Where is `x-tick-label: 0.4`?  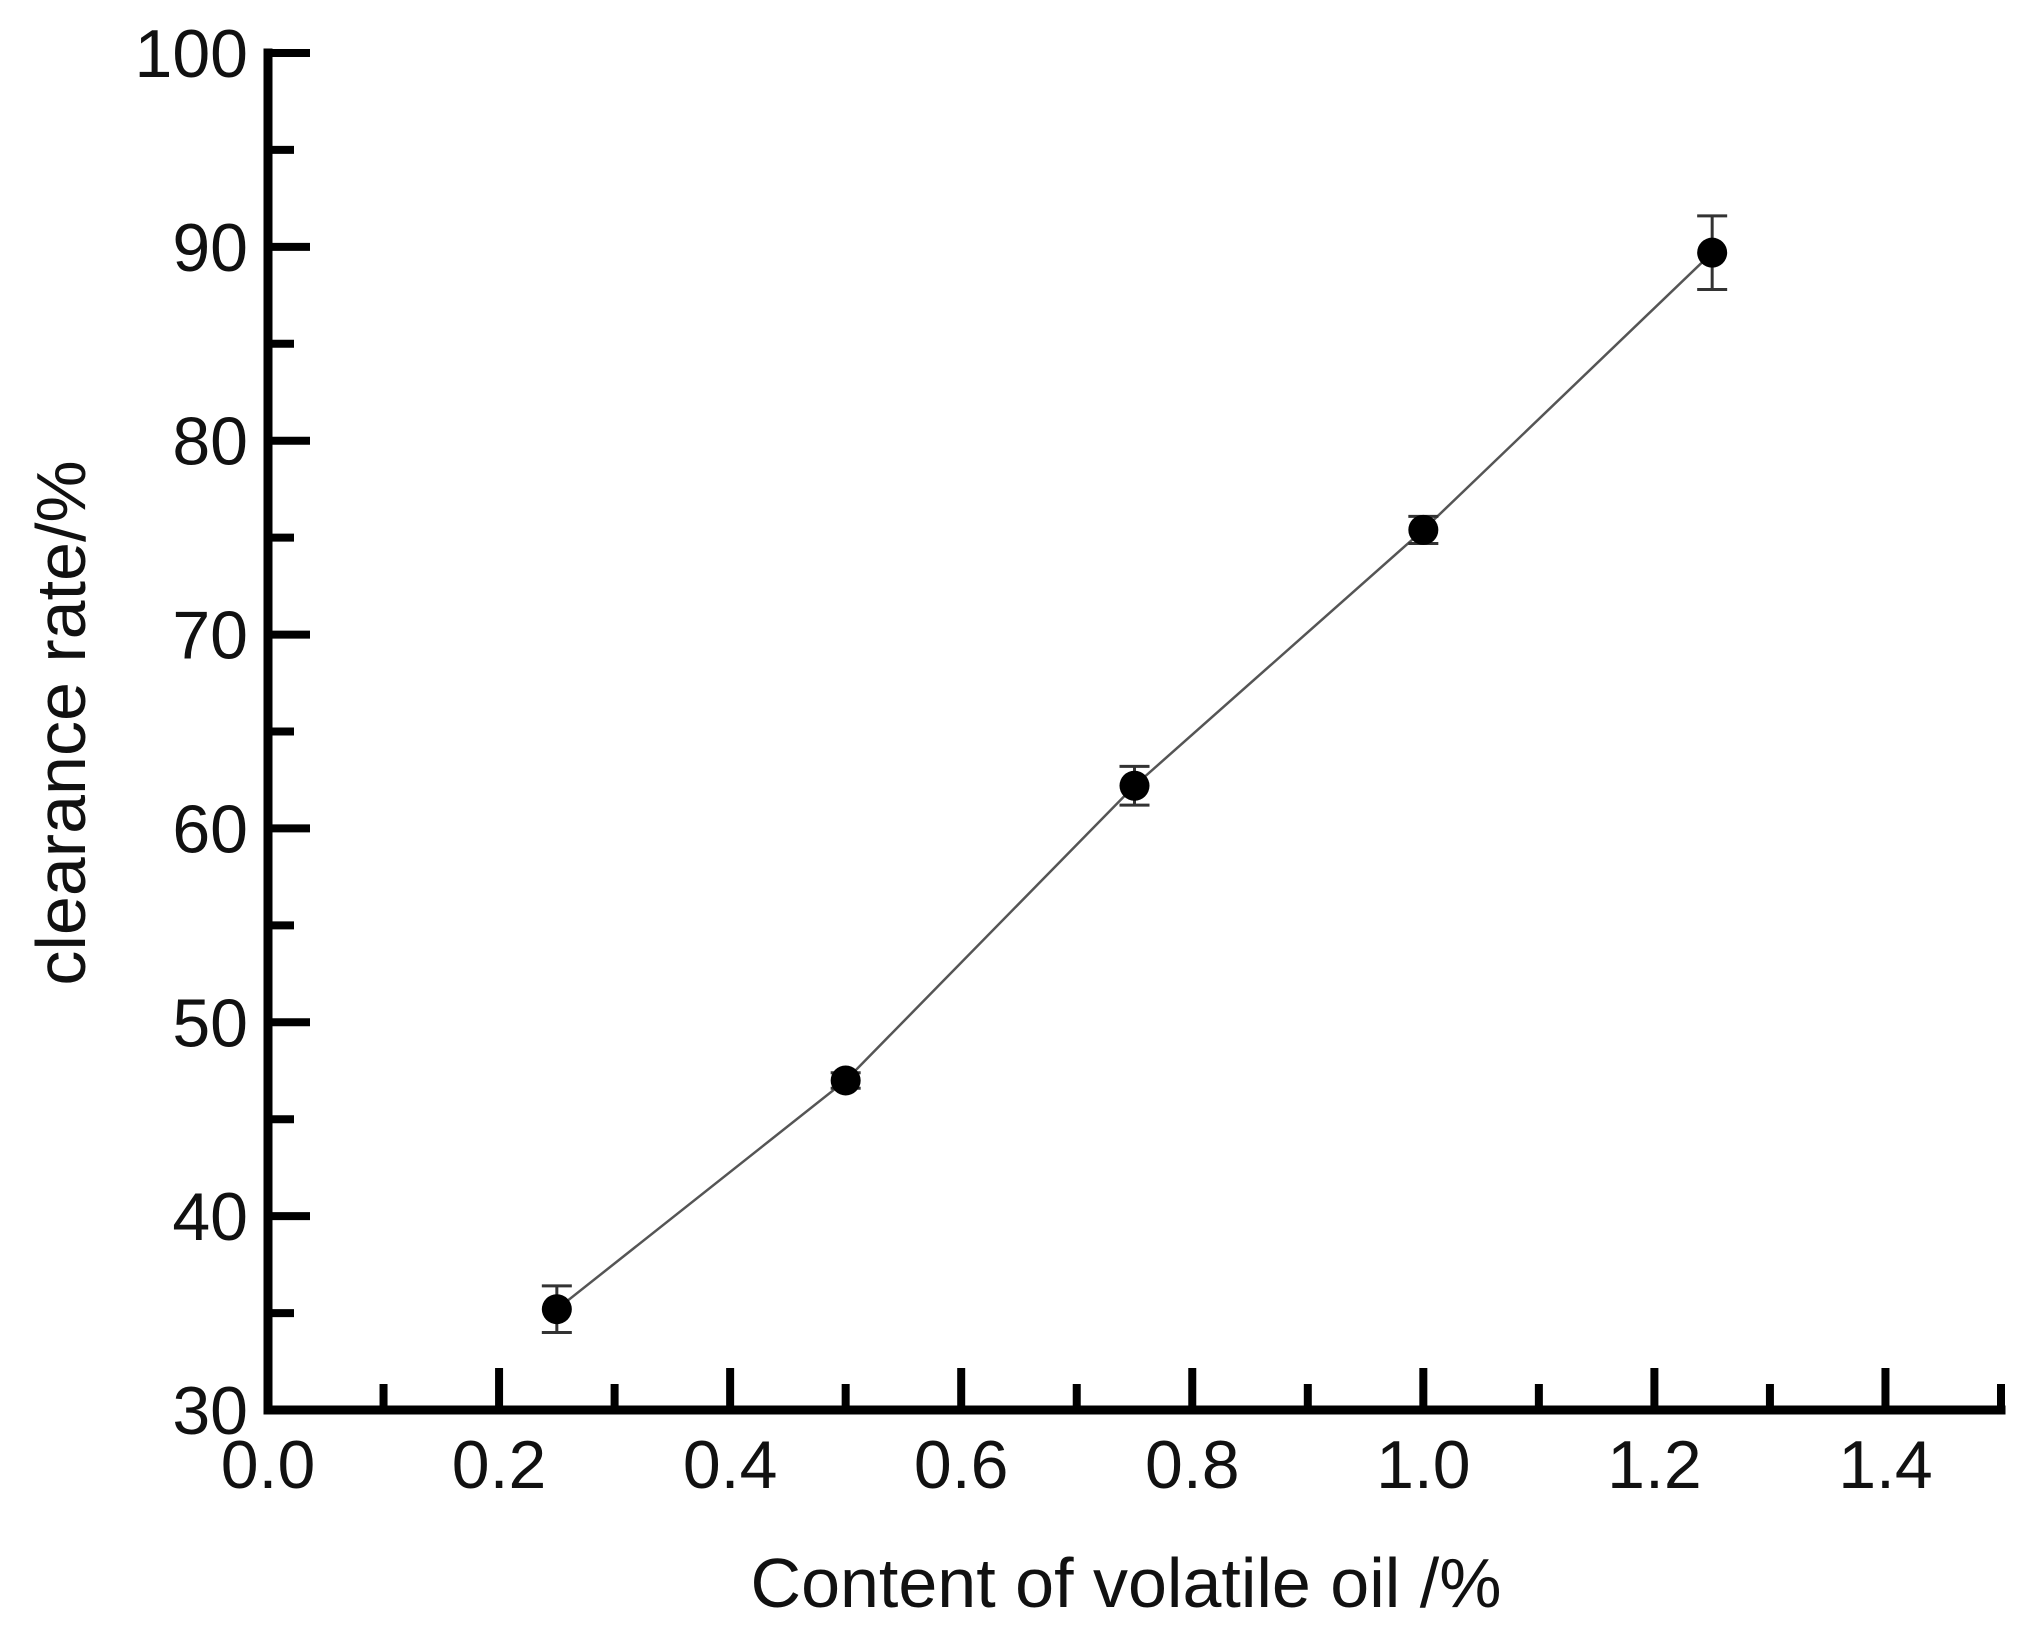 x-tick-label: 0.4 is located at coordinates (730, 1465).